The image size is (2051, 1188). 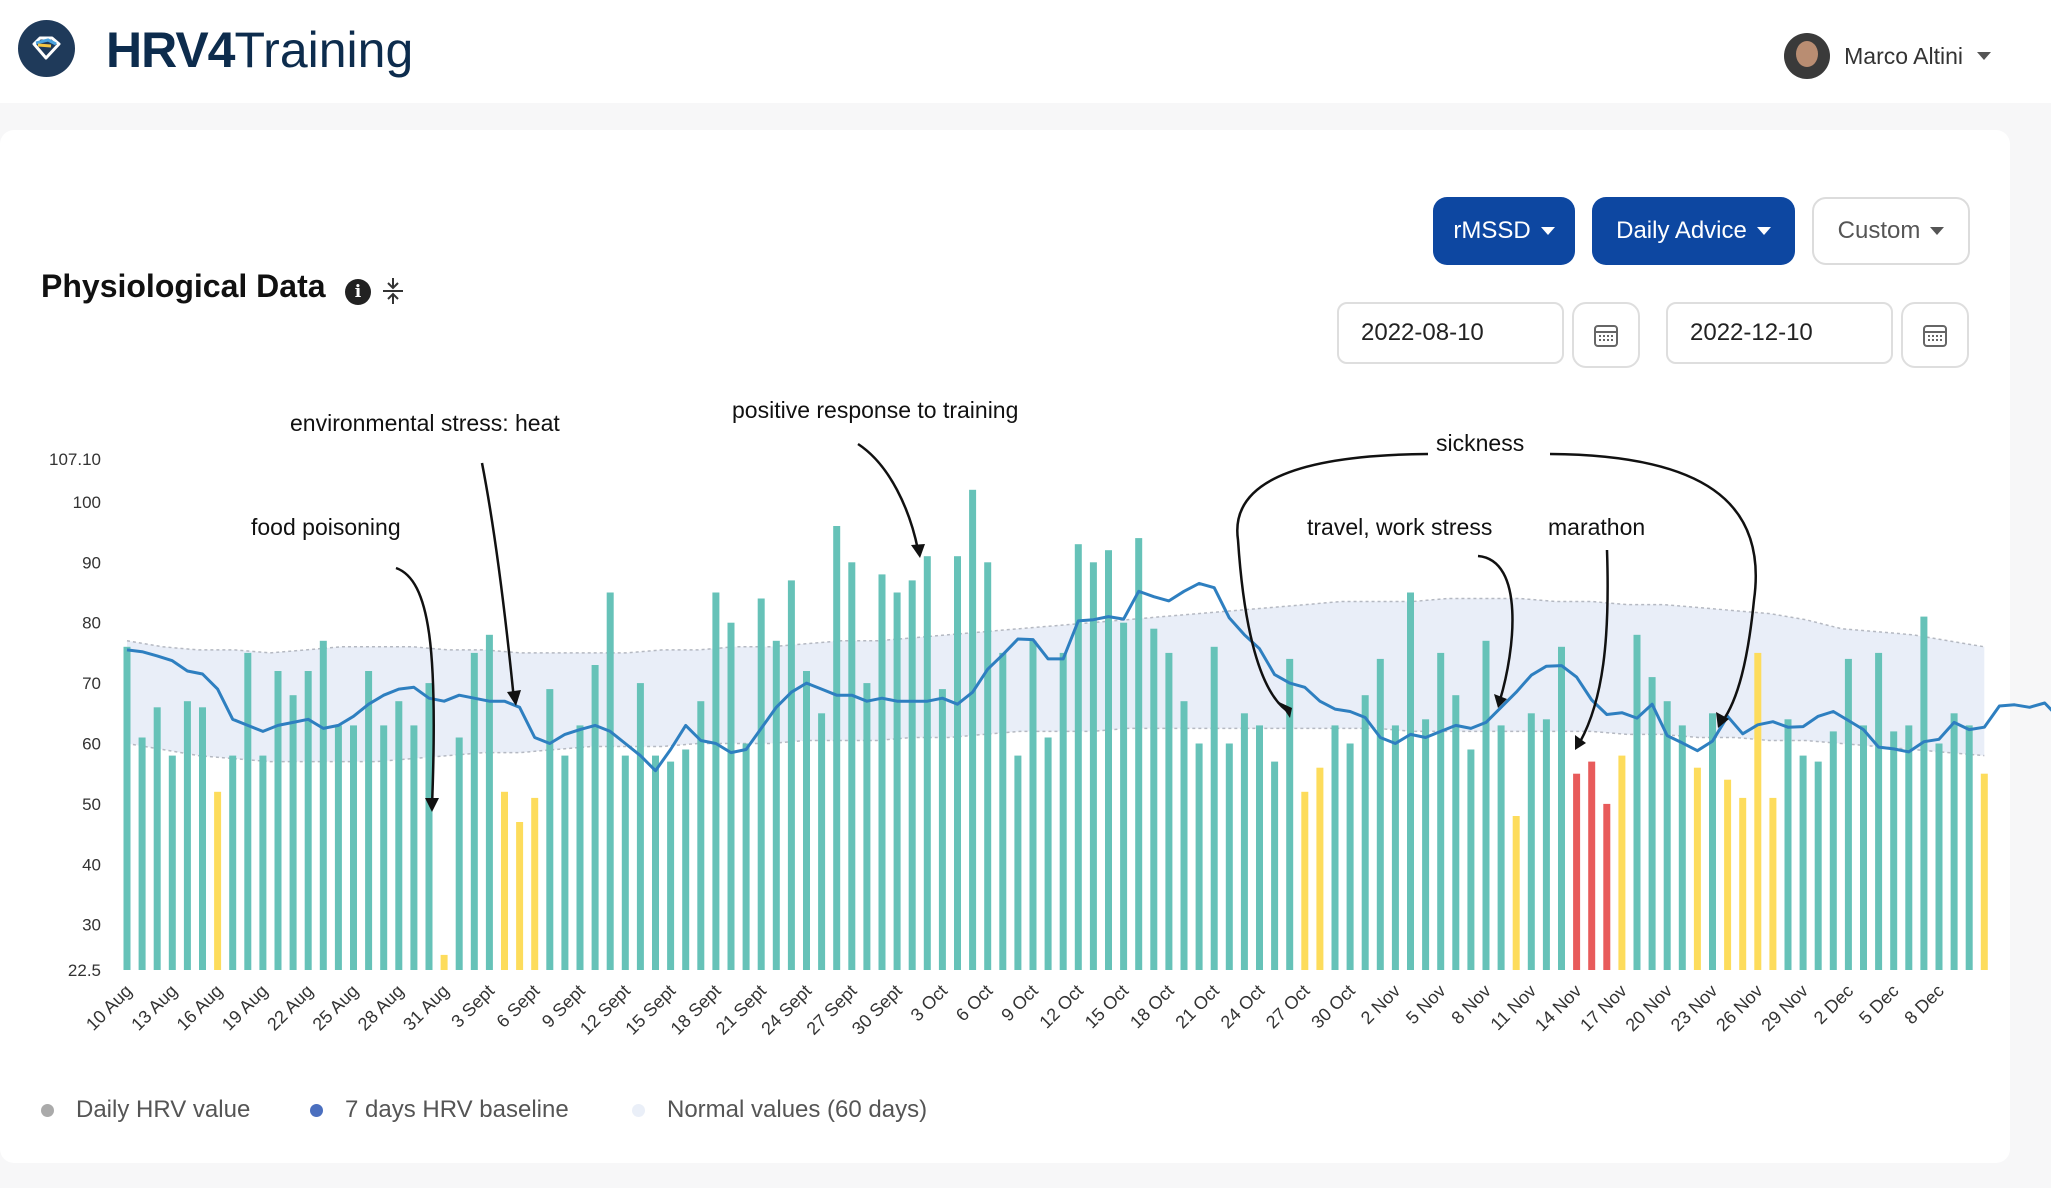 I want to click on user-menu: Marco Altini, so click(x=1887, y=56).